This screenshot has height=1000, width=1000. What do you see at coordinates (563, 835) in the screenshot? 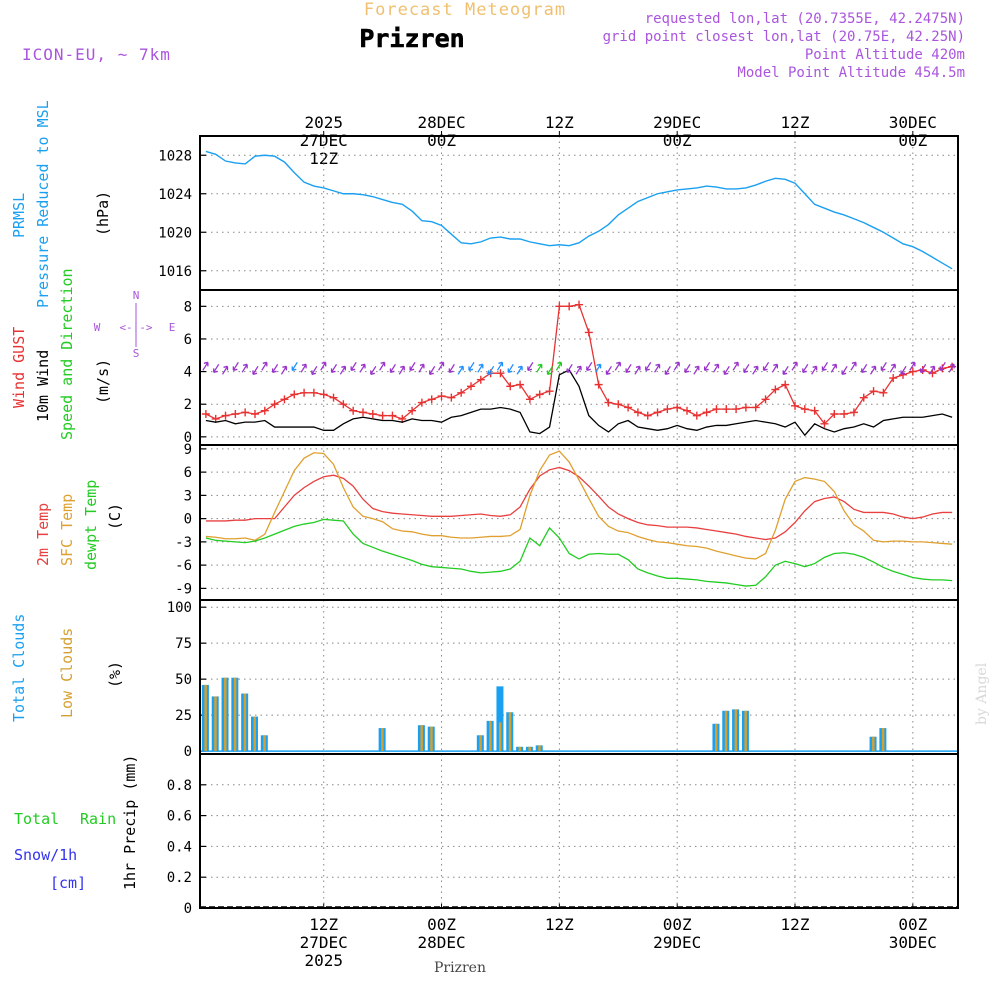
I see `panel-precip: 0 0.2 0.4 0.6 0.8` at bounding box center [563, 835].